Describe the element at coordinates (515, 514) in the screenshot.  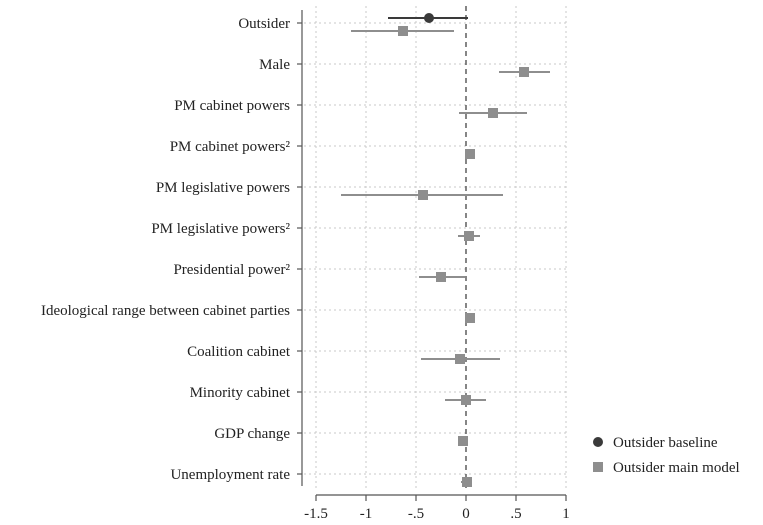
I see `x-tick-label: .5` at that location.